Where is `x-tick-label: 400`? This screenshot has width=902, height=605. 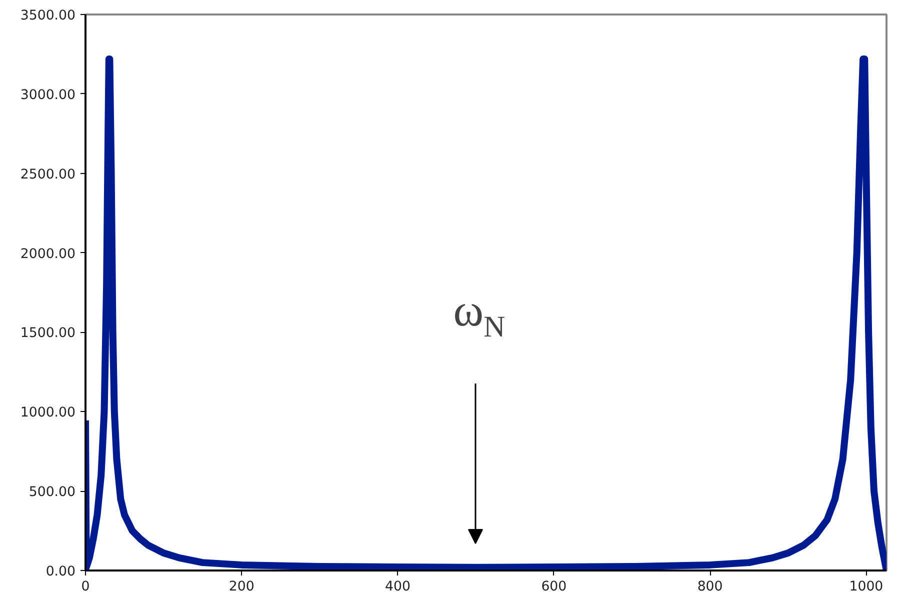 x-tick-label: 400 is located at coordinates (398, 587).